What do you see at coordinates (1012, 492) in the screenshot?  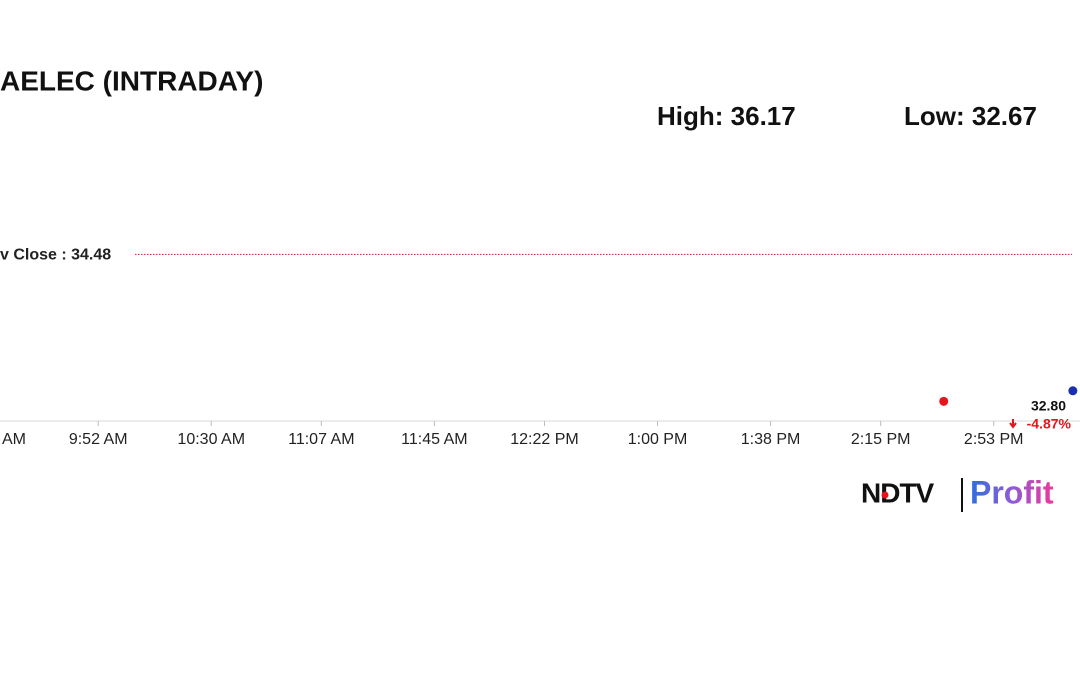 I see `logo-profit: Profit` at bounding box center [1012, 492].